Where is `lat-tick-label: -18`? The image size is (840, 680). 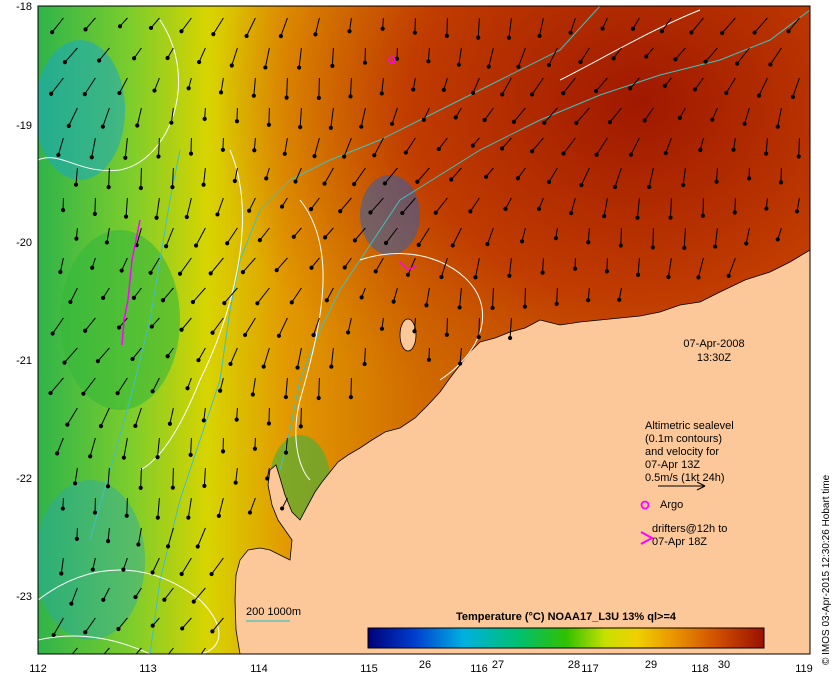 lat-tick-label: -18 is located at coordinates (24, 7).